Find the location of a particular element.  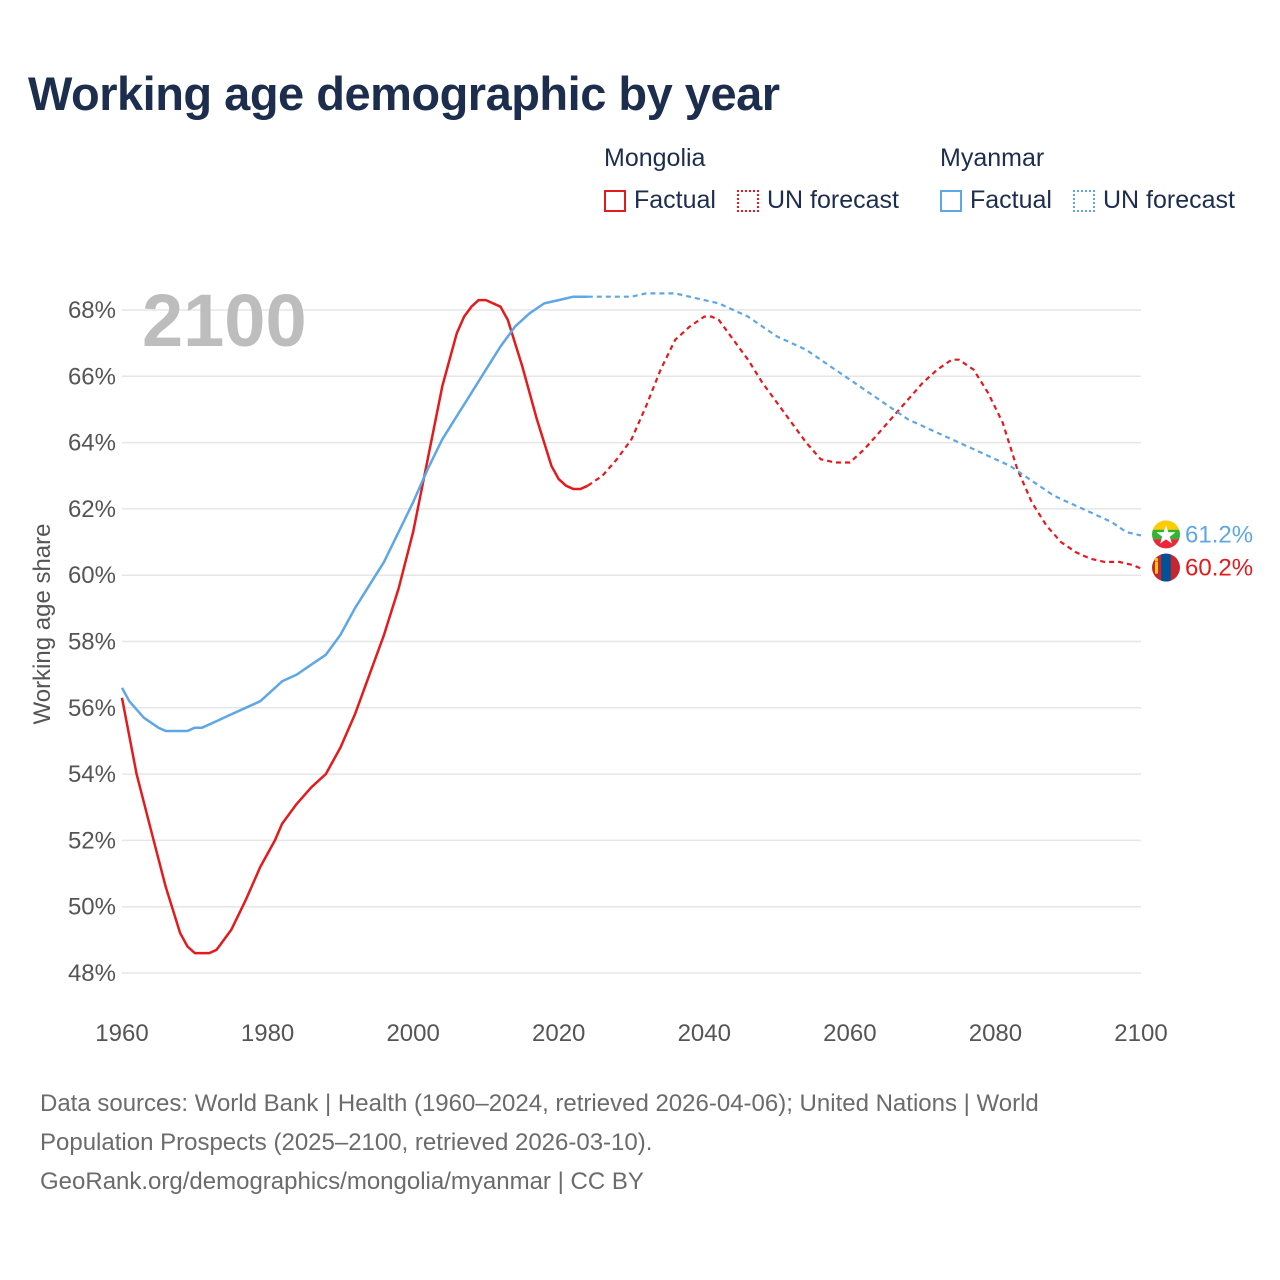

y-tick-label: 68% is located at coordinates (92, 310).